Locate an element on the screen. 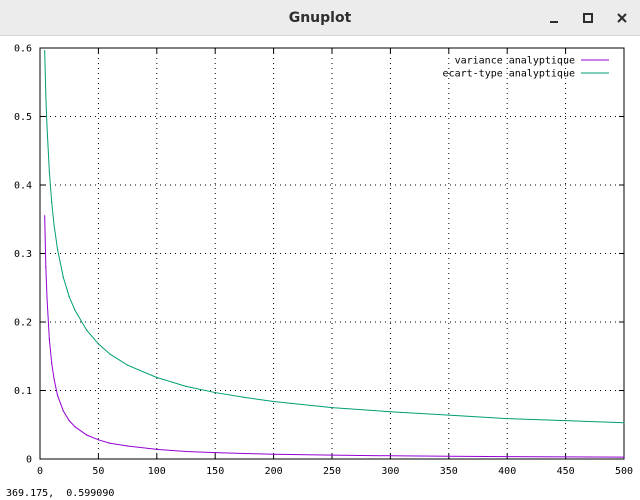 This screenshot has width=640, height=500. close-button is located at coordinates (622, 18).